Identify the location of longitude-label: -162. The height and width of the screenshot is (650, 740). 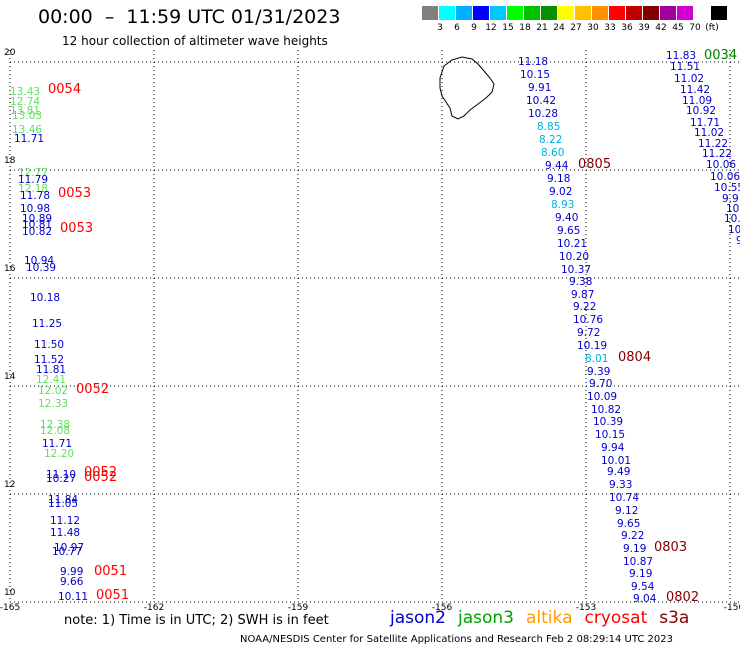
(154, 608).